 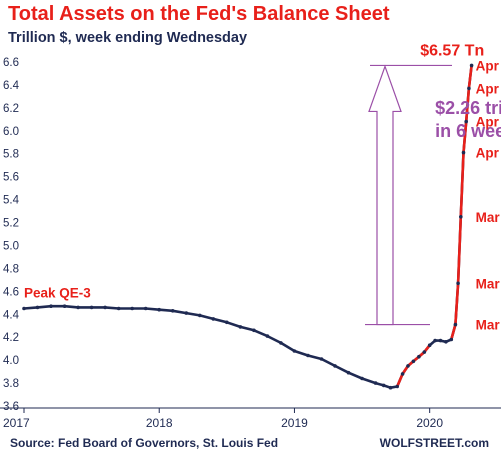 I want to click on x-axis: 2017 2018 2019 2020, so click(x=250, y=418).